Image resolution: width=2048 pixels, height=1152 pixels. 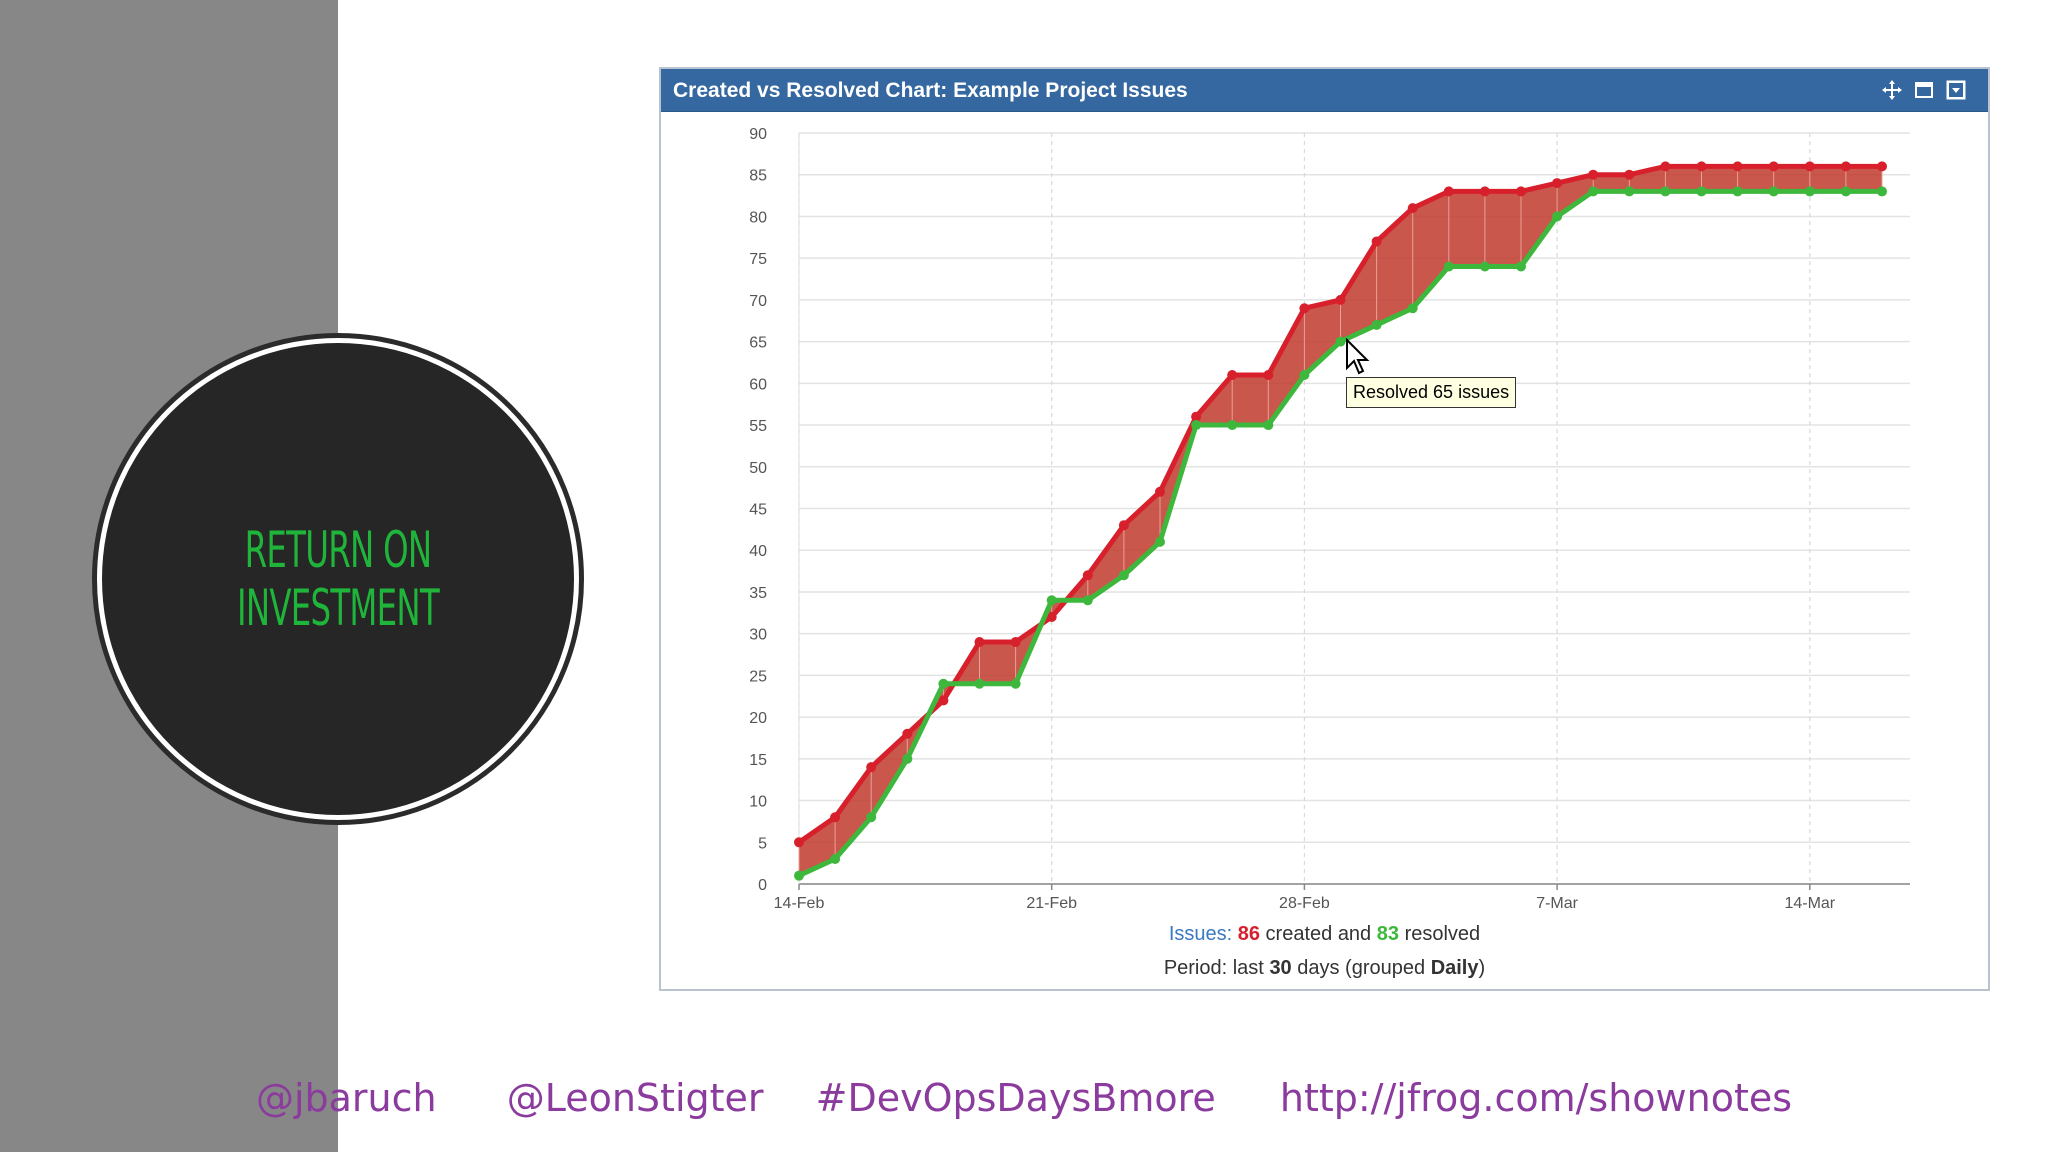 What do you see at coordinates (1248, 934) in the screenshot?
I see `created-count: 86` at bounding box center [1248, 934].